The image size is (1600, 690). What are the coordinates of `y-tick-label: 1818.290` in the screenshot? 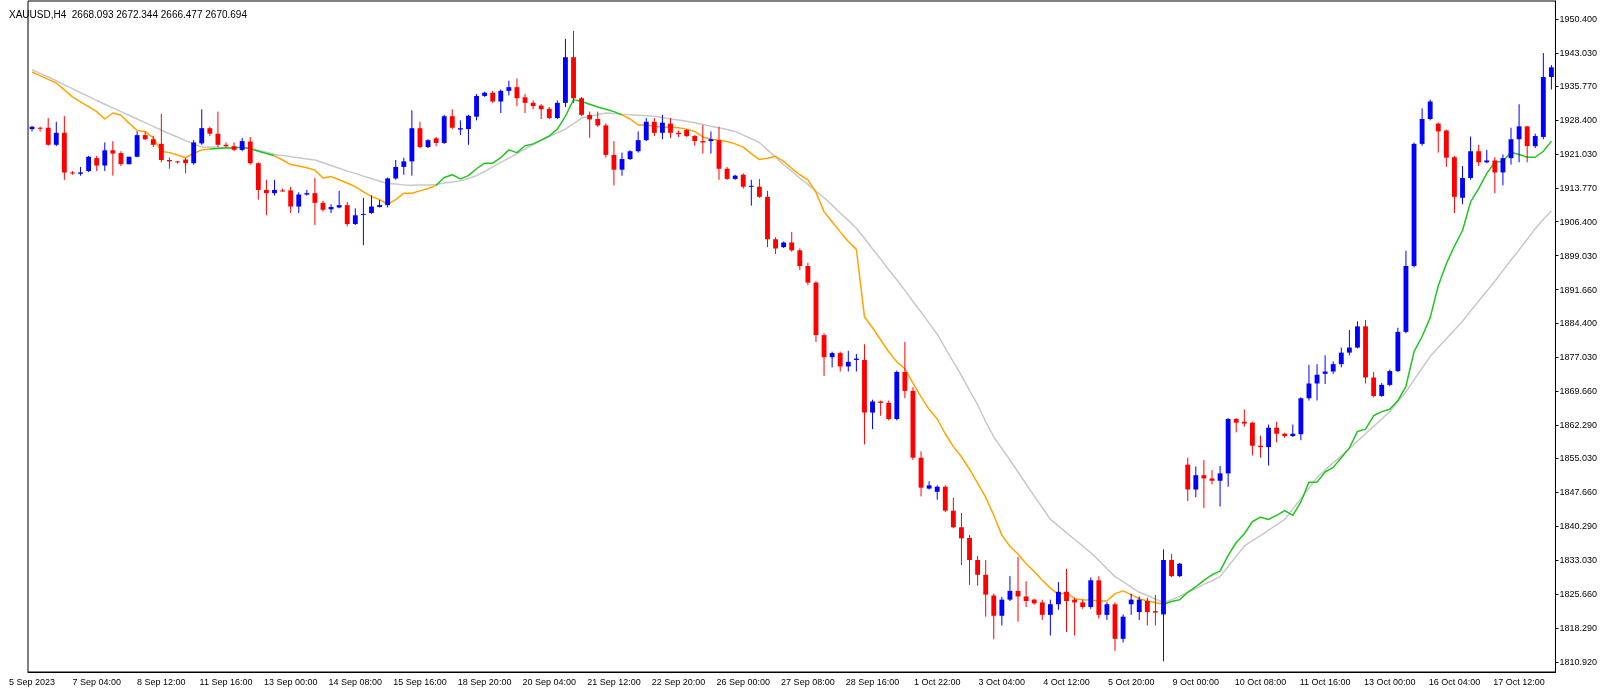 It's located at (1578, 627).